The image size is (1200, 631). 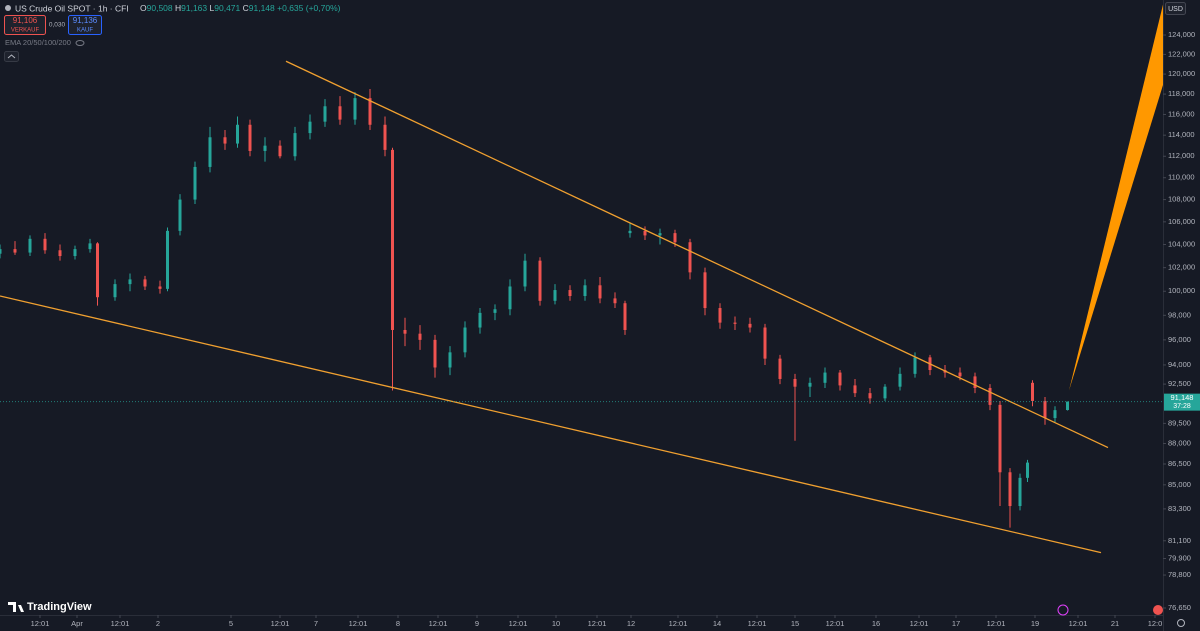 What do you see at coordinates (1179, 607) in the screenshot?
I see `y-tick-label: 76,650` at bounding box center [1179, 607].